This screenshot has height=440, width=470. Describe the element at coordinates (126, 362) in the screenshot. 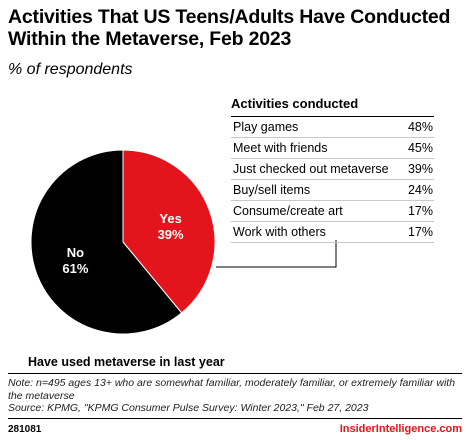

I see `pie-caption: Have used metaverse in last year` at that location.